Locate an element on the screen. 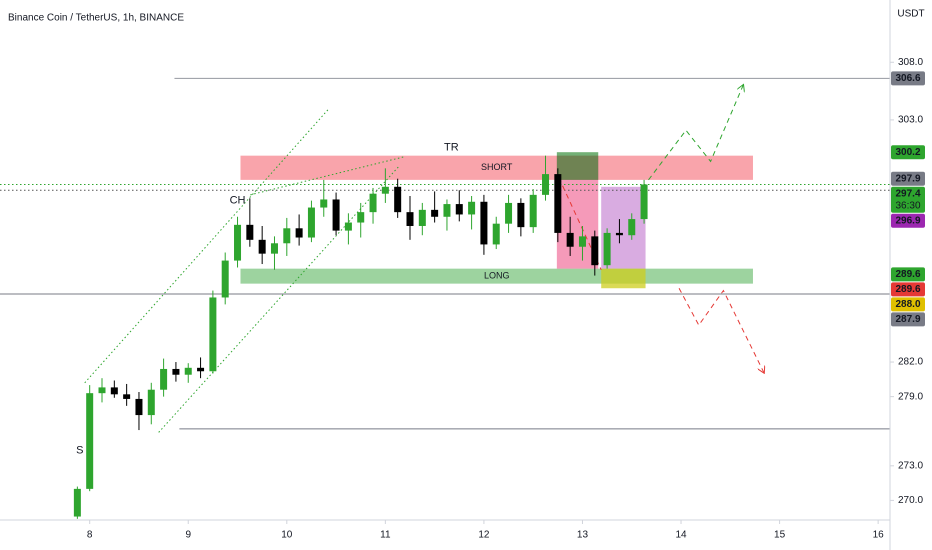  price-label: 297.9 is located at coordinates (907, 178).